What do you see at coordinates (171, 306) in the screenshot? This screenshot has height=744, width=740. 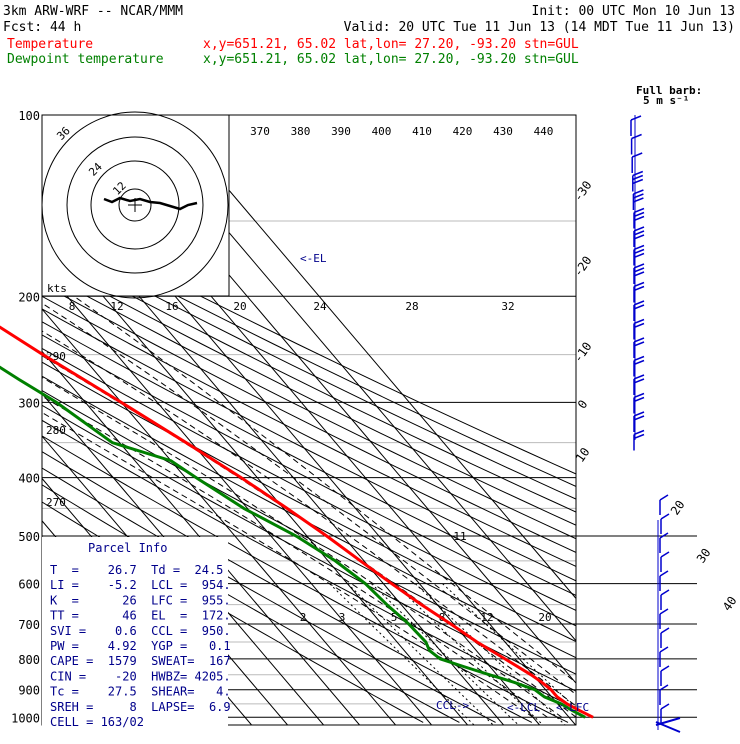 I see `hodograph-ring-label: 16` at bounding box center [171, 306].